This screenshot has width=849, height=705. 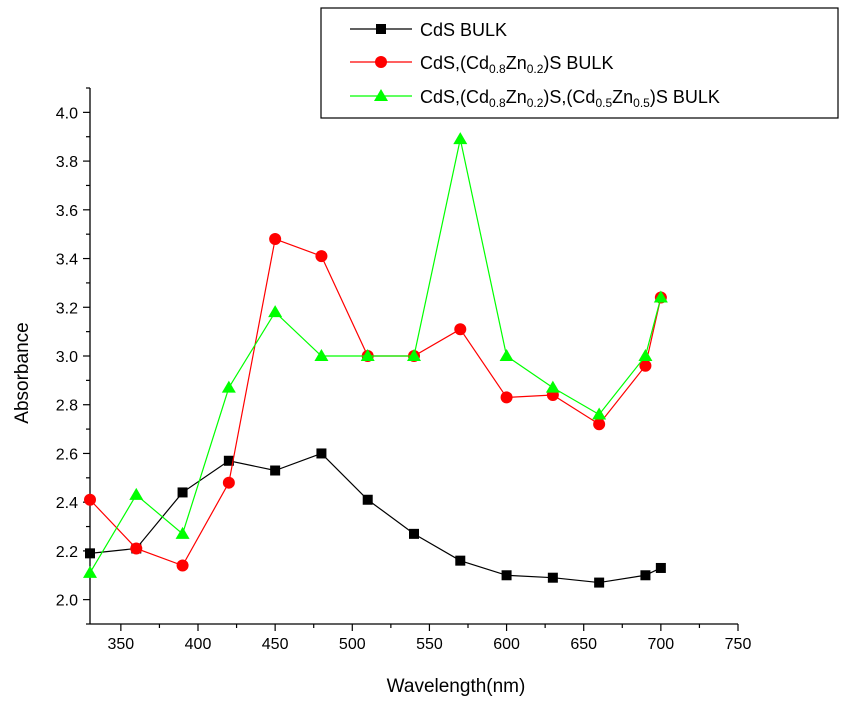 I want to click on y-tick-label: 2.8, so click(x=67, y=406).